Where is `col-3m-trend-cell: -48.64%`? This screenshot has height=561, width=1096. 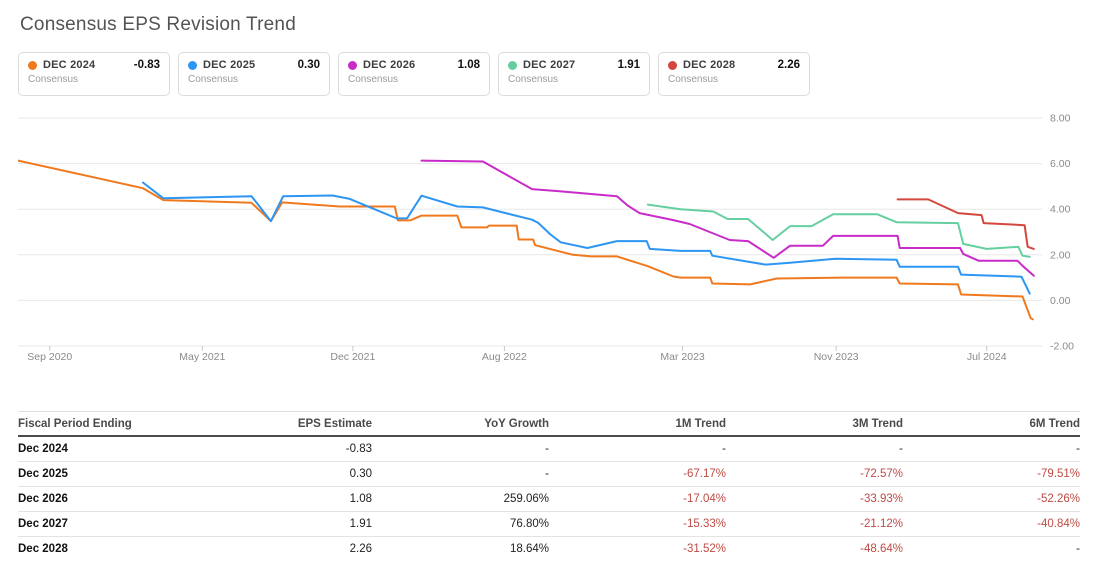
col-3m-trend-cell: -48.64% is located at coordinates (814, 548).